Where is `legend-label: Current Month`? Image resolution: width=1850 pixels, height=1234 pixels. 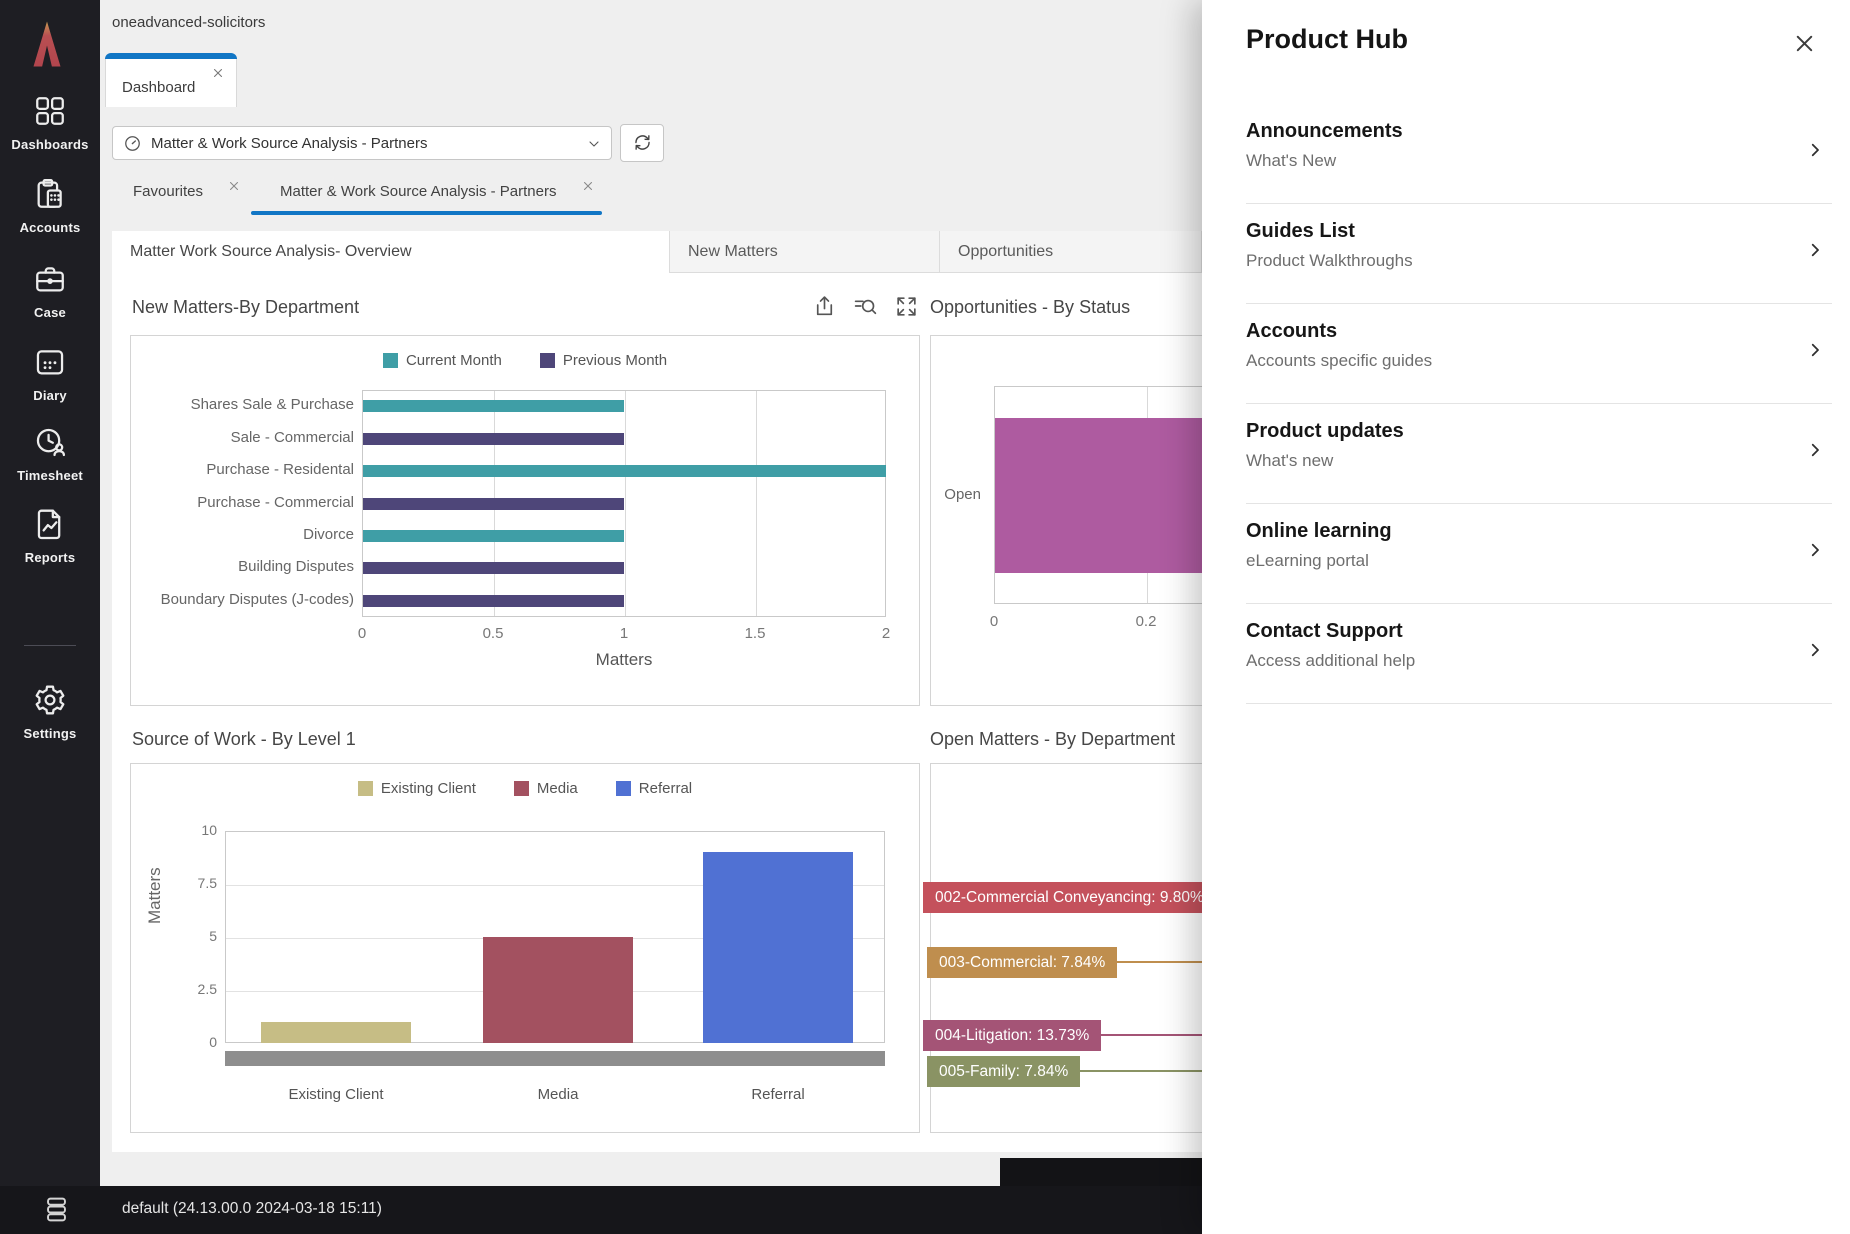
legend-label: Current Month is located at coordinates (453, 360).